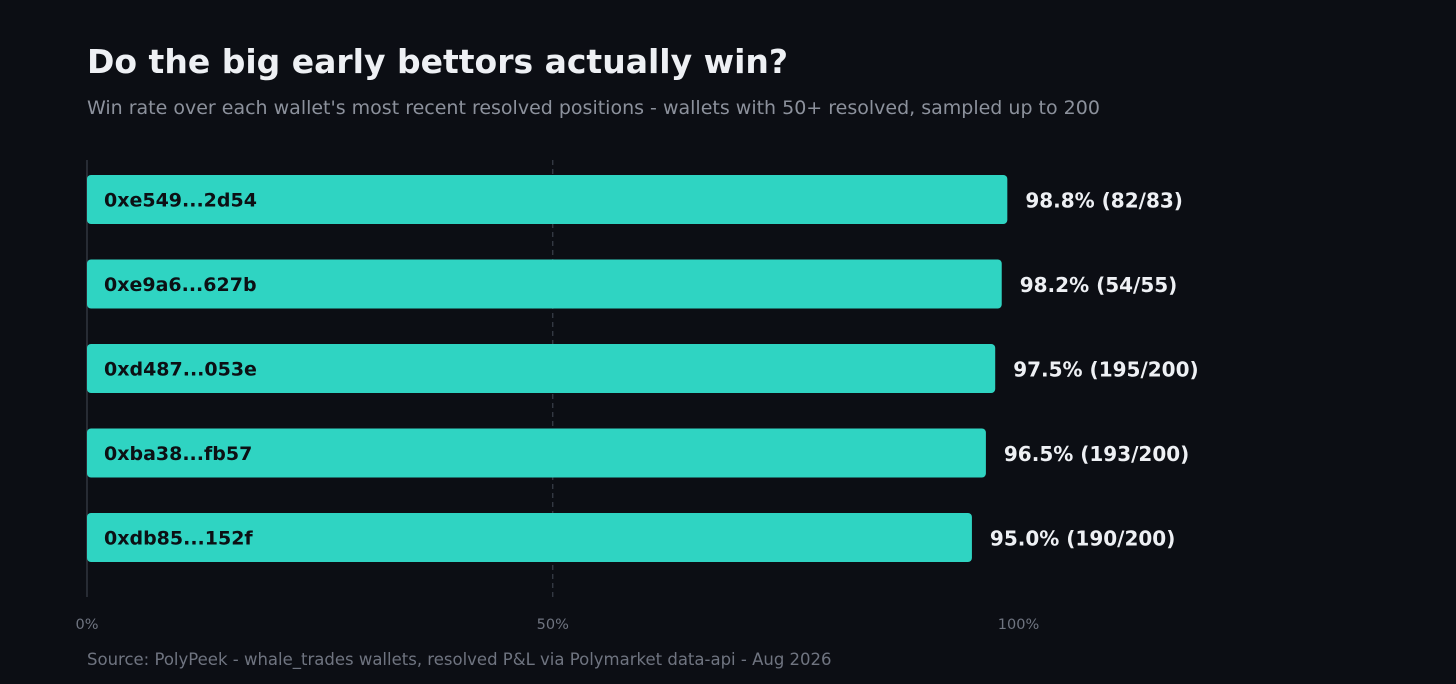 Image resolution: width=1456 pixels, height=684 pixels. Describe the element at coordinates (1096, 454) in the screenshot. I see `bar-value-label: 96.5% (193/200)` at that location.